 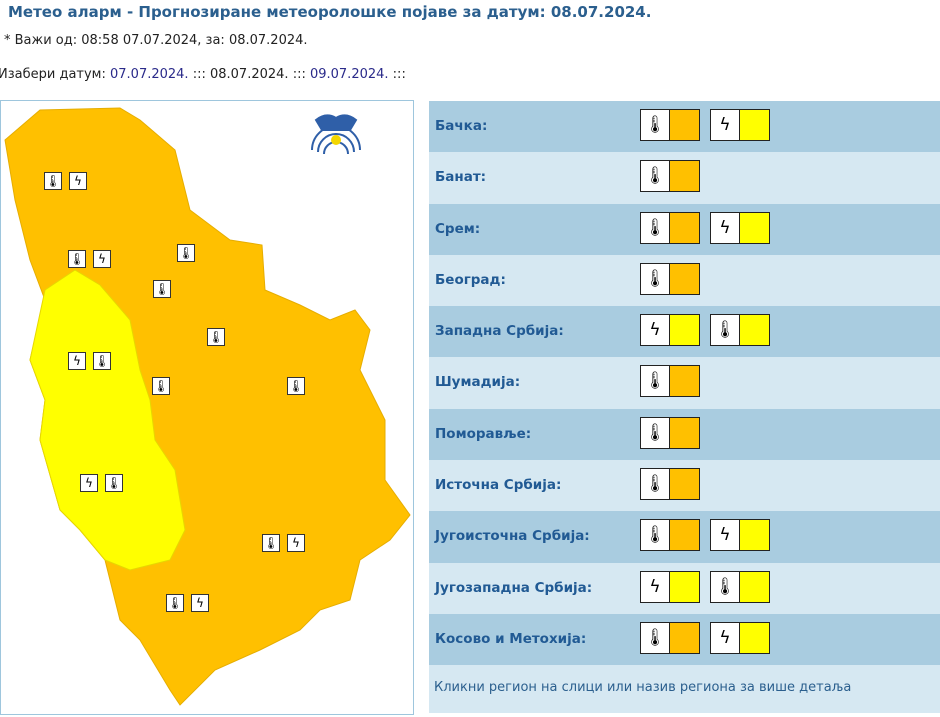 I want to click on region-row: Београд: 🌡, so click(x=684, y=280).